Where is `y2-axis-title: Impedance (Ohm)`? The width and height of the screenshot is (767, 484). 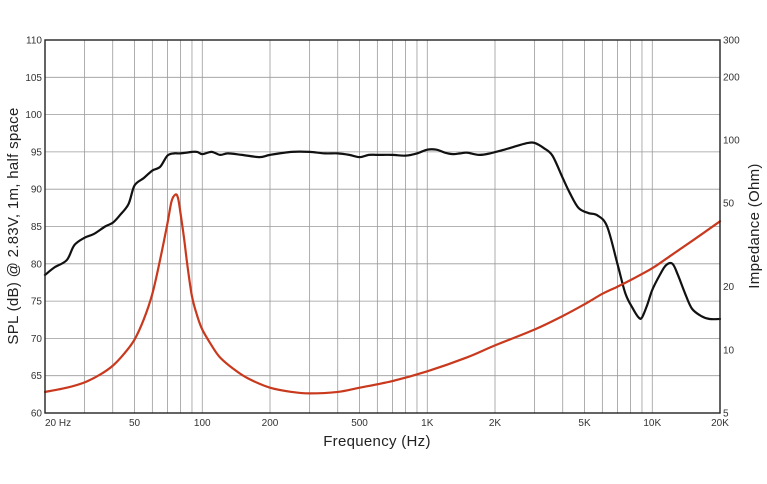
y2-axis-title: Impedance (Ohm) is located at coordinates (754, 225).